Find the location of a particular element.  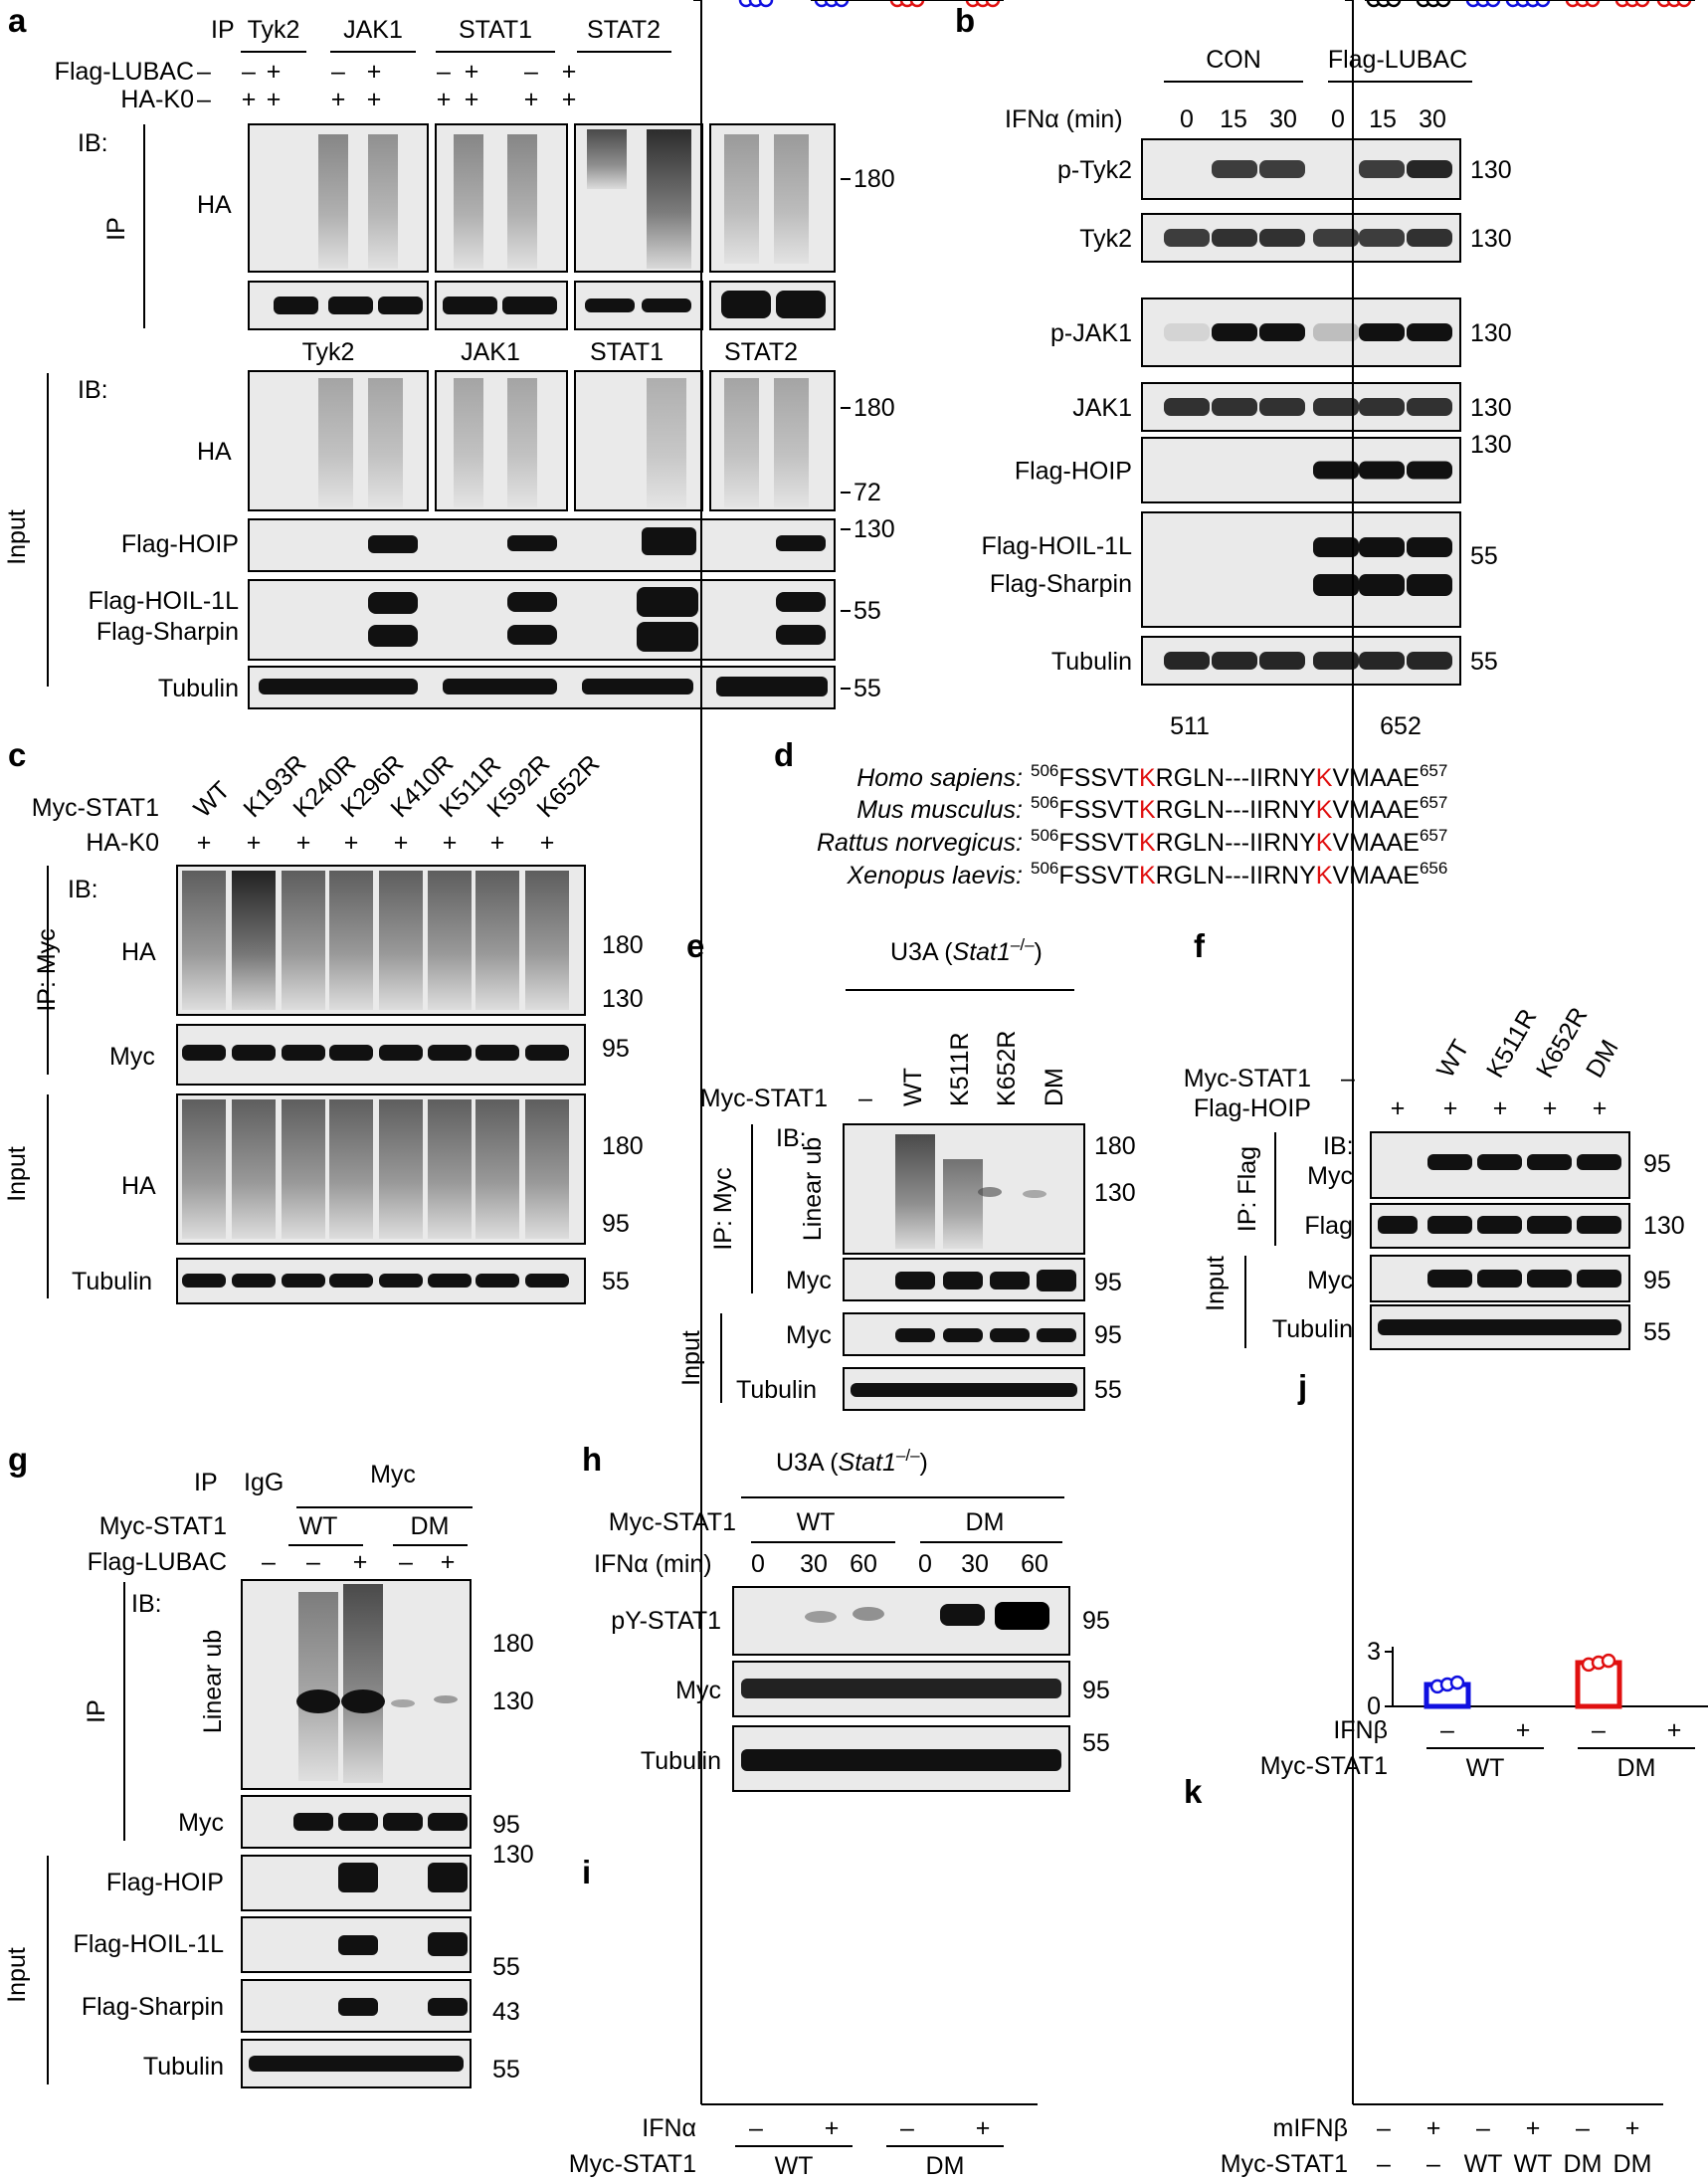

ytick-label-i-2: 1.0 is located at coordinates (672, 3).